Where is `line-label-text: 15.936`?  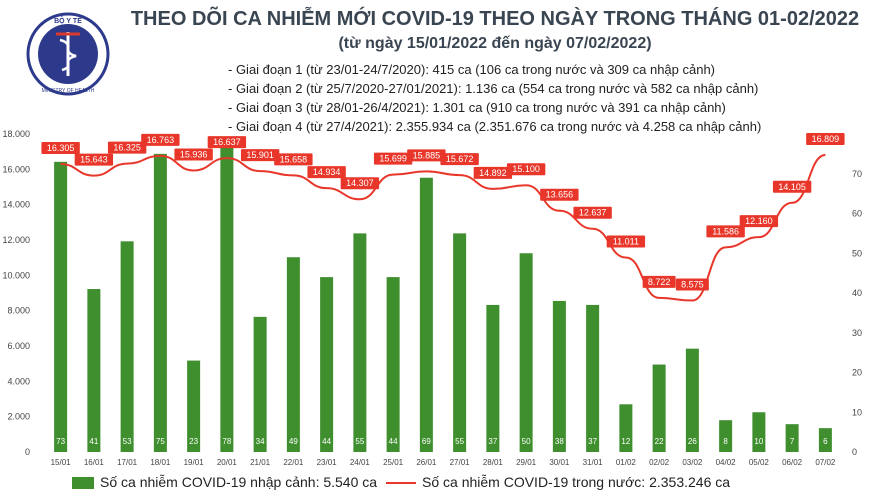
line-label-text: 15.936 is located at coordinates (194, 154).